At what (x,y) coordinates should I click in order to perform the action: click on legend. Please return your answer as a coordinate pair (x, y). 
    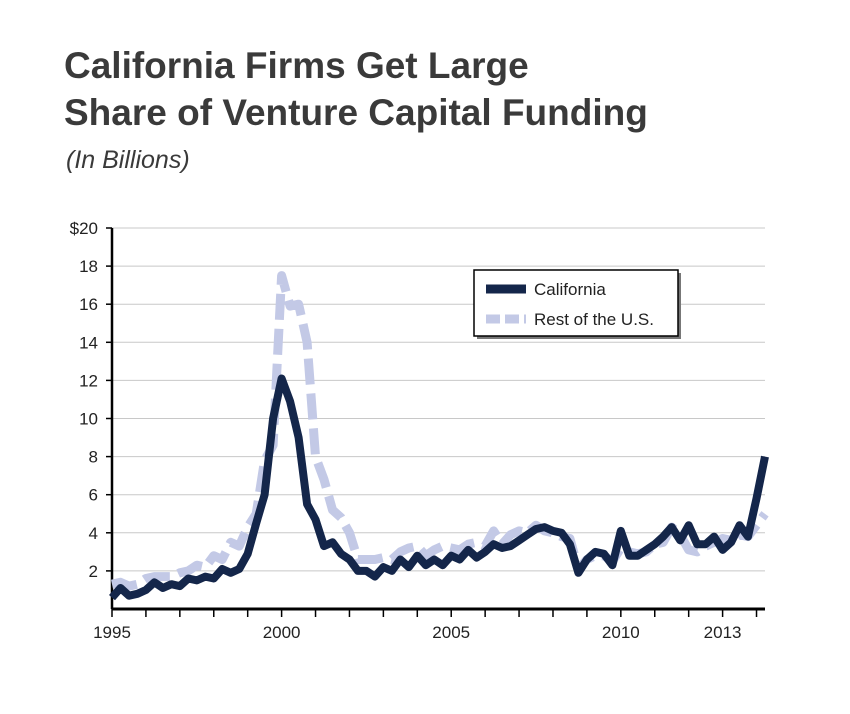
    Looking at the image, I should click on (576, 303).